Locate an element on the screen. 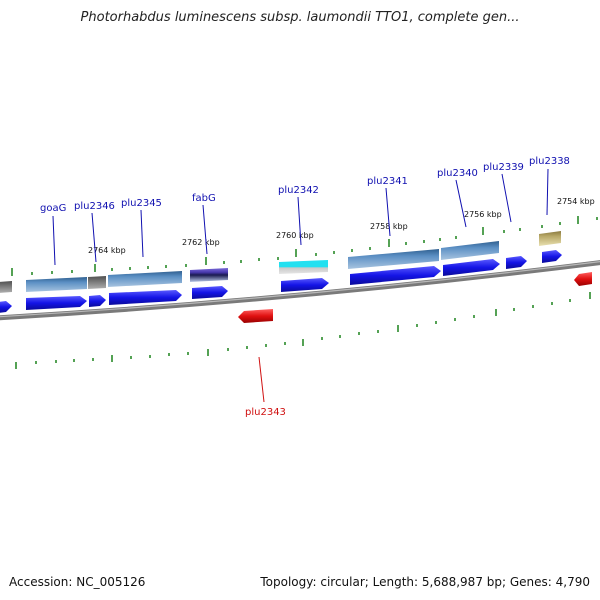 This screenshot has height=600, width=600. gene-label-plu2339: plu2339 is located at coordinates (503, 167).